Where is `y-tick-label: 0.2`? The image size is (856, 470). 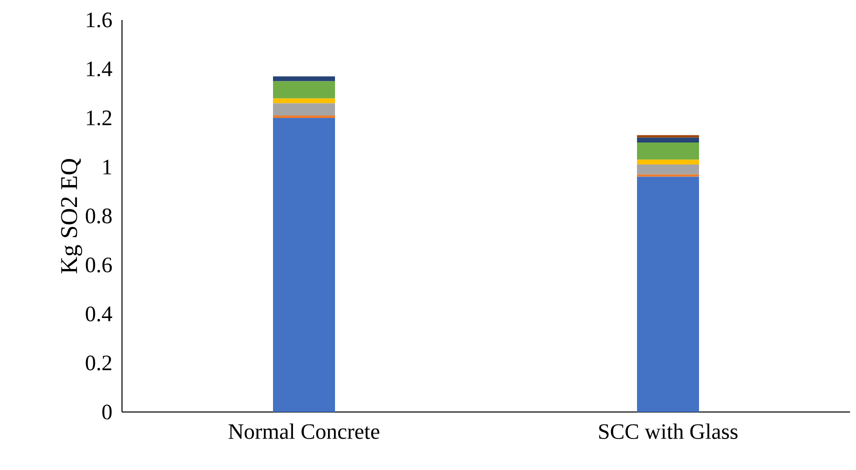
y-tick-label: 0.2 is located at coordinates (99, 363).